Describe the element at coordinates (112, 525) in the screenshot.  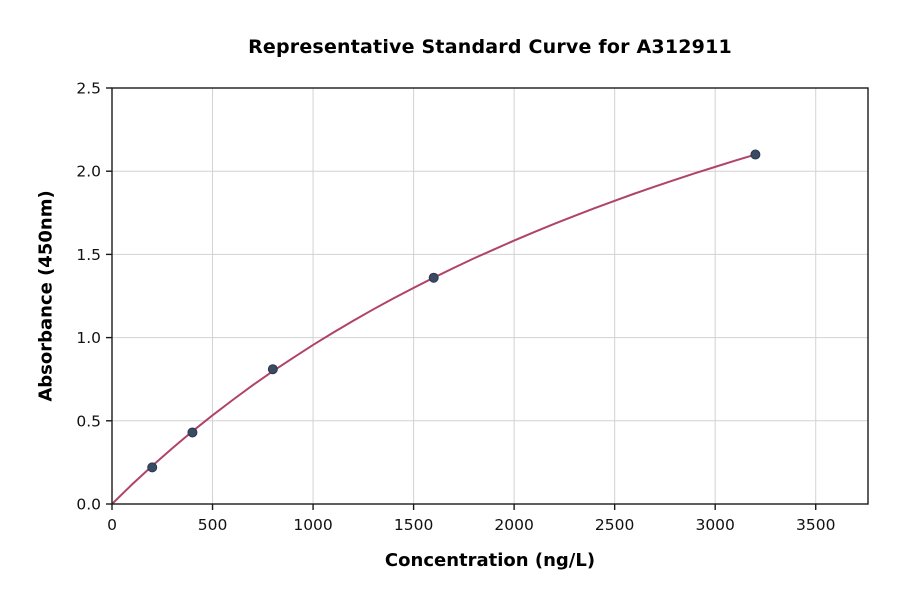
I see `x-tick-label: 0` at that location.